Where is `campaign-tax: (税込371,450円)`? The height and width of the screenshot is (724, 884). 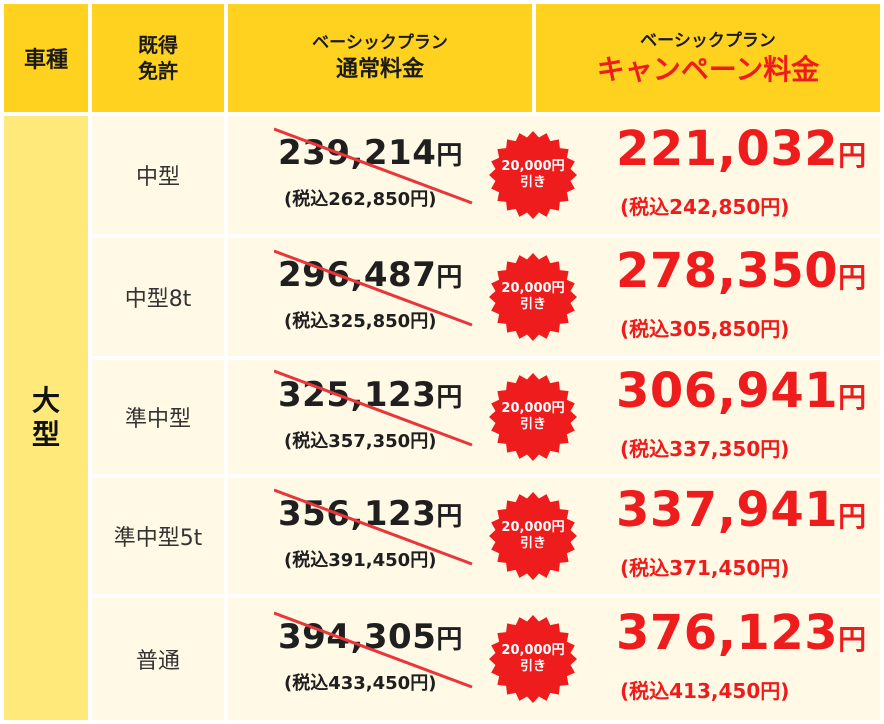 campaign-tax: (税込371,450円) is located at coordinates (705, 568).